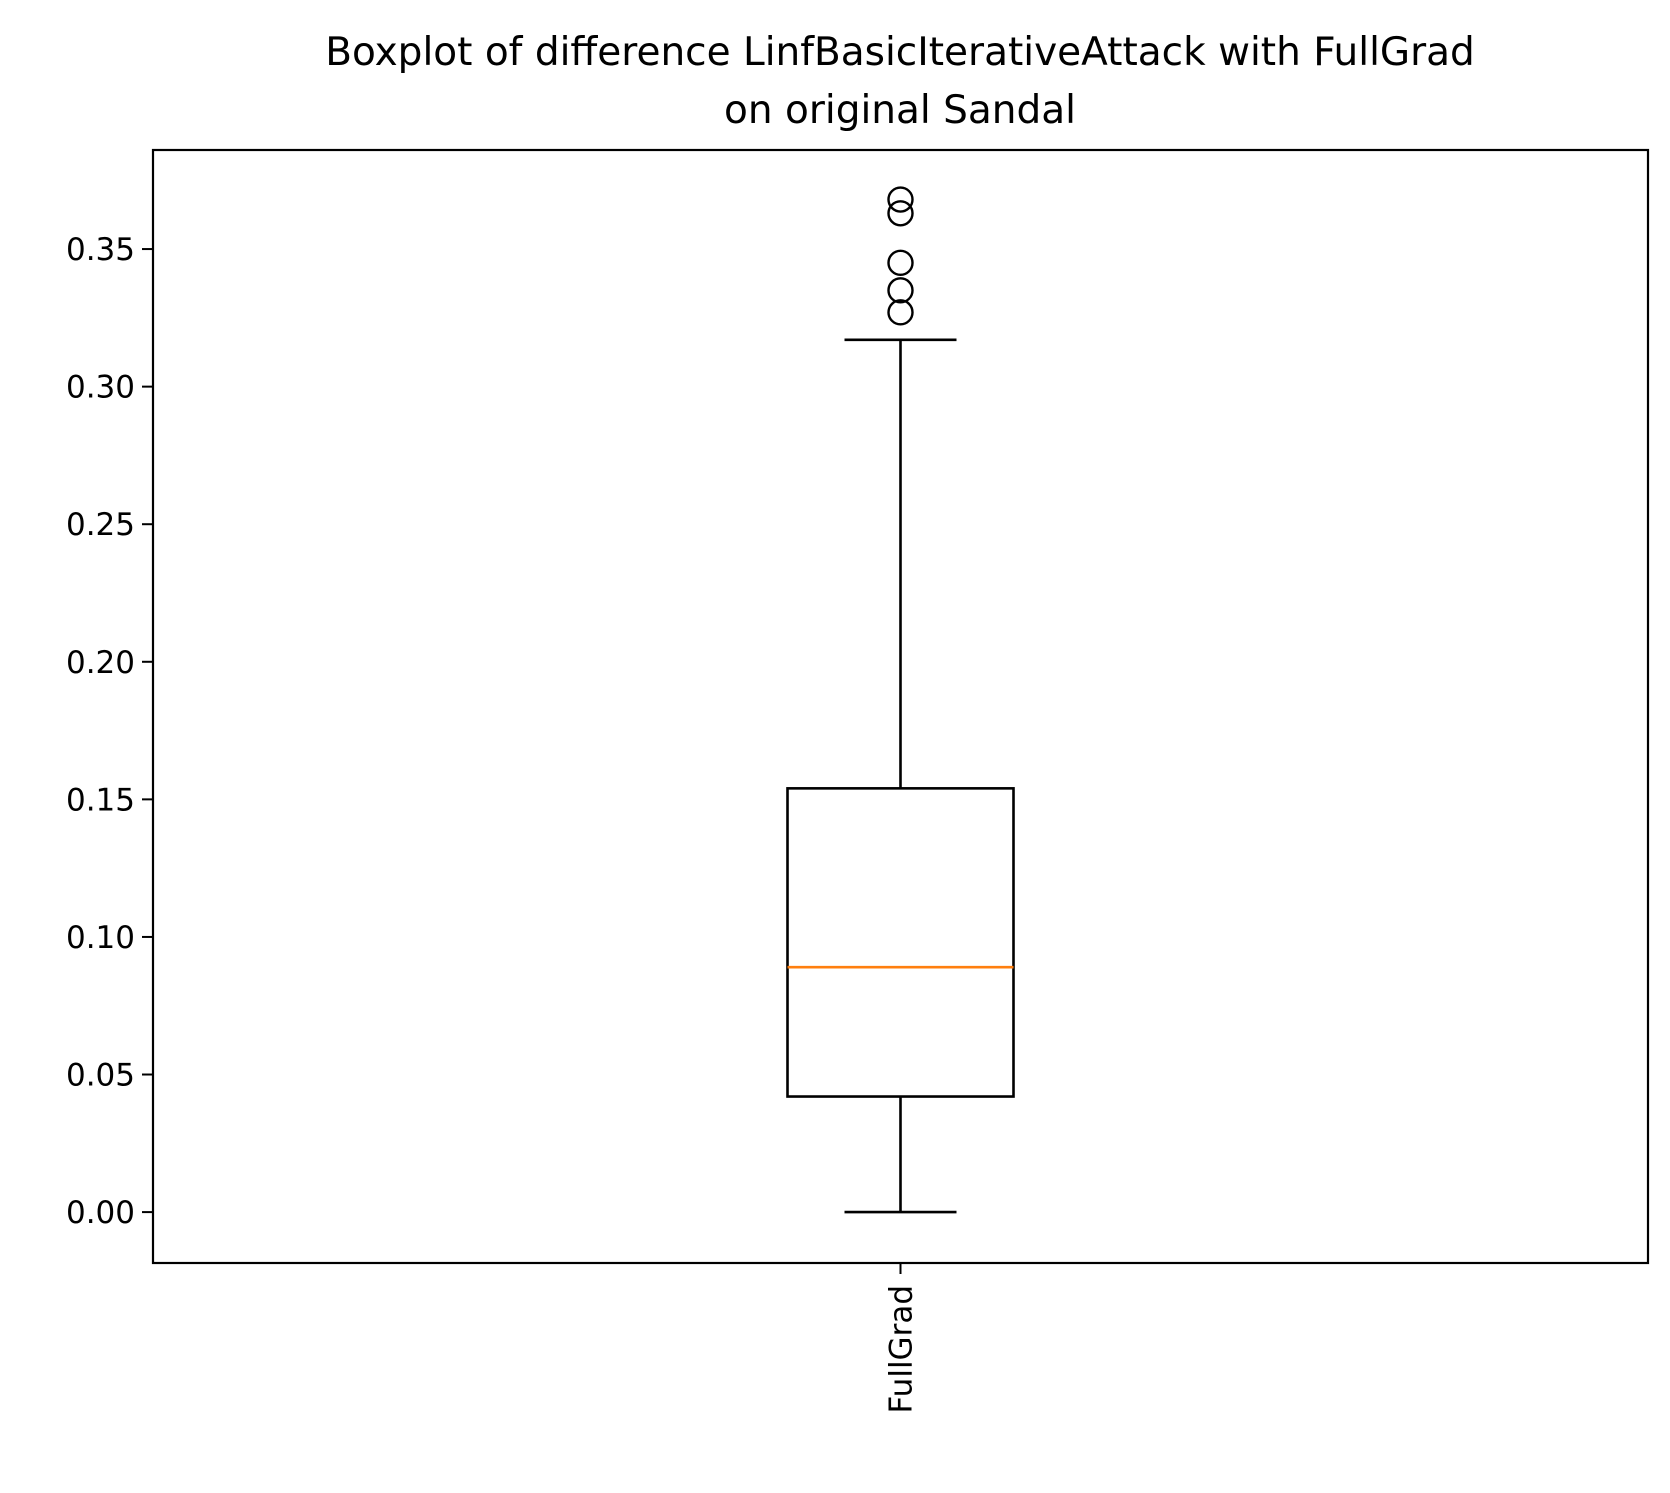  Describe the element at coordinates (100, 938) in the screenshot. I see `y-tick-label: 0.10` at that location.